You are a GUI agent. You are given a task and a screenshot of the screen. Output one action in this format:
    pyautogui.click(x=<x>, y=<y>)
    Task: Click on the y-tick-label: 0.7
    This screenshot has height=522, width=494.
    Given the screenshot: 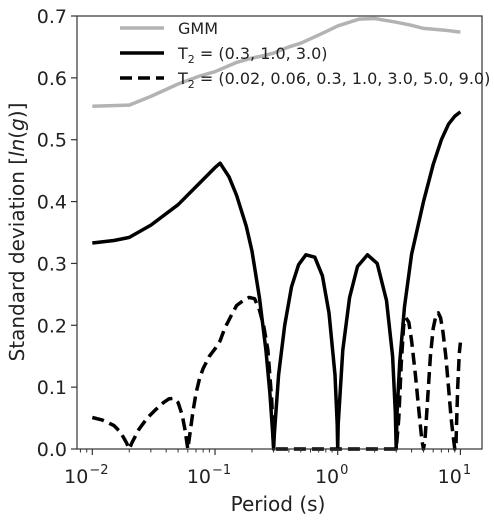 What is the action you would take?
    pyautogui.click(x=52, y=17)
    